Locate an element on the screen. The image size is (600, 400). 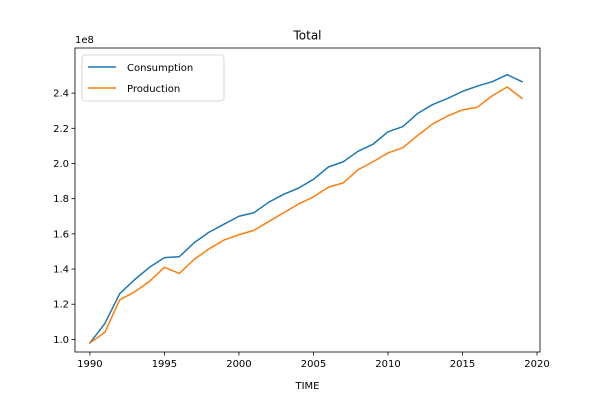
legend: Consumption Production is located at coordinates (153, 78).